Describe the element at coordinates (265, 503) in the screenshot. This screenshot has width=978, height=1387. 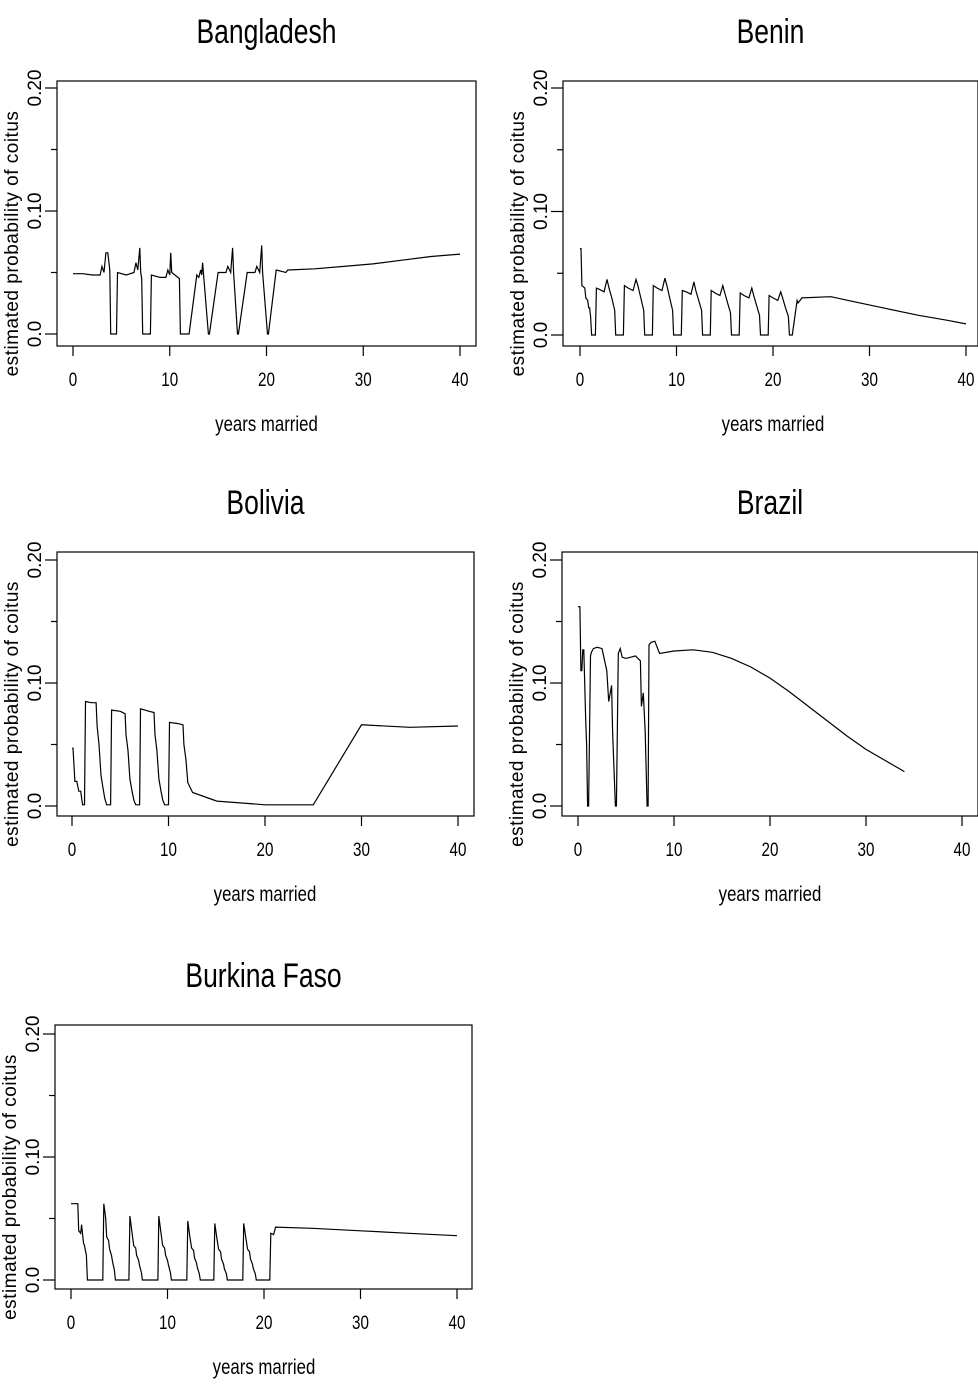
I see `panel-title: Bolivia` at that location.